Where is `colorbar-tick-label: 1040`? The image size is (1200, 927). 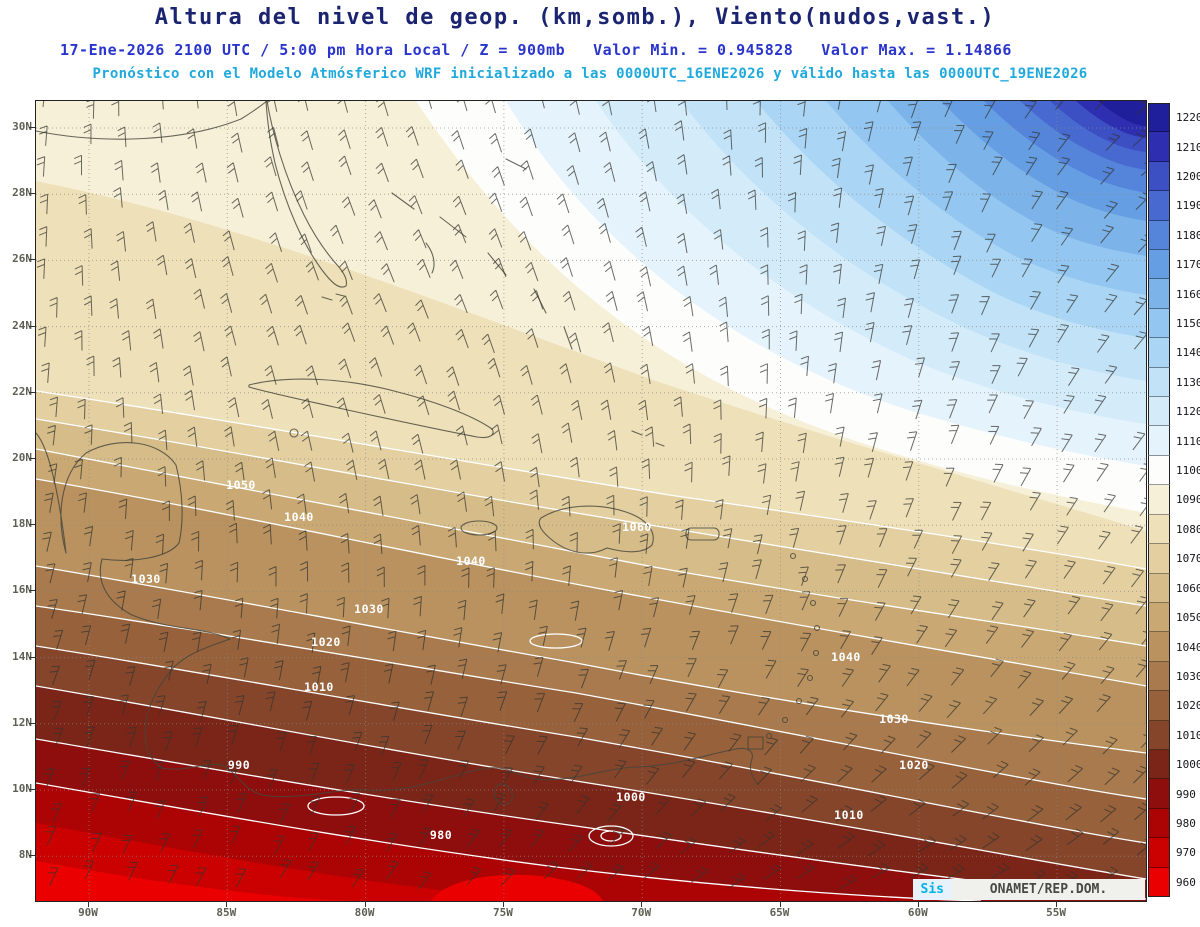
colorbar-tick-label: 1040 is located at coordinates (1188, 647).